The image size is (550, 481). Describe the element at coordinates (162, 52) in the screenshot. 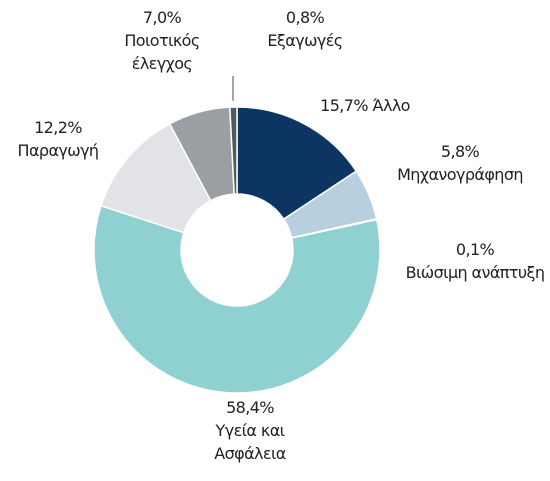

I see `category-label: Ποιοτικός έλεγχος` at that location.